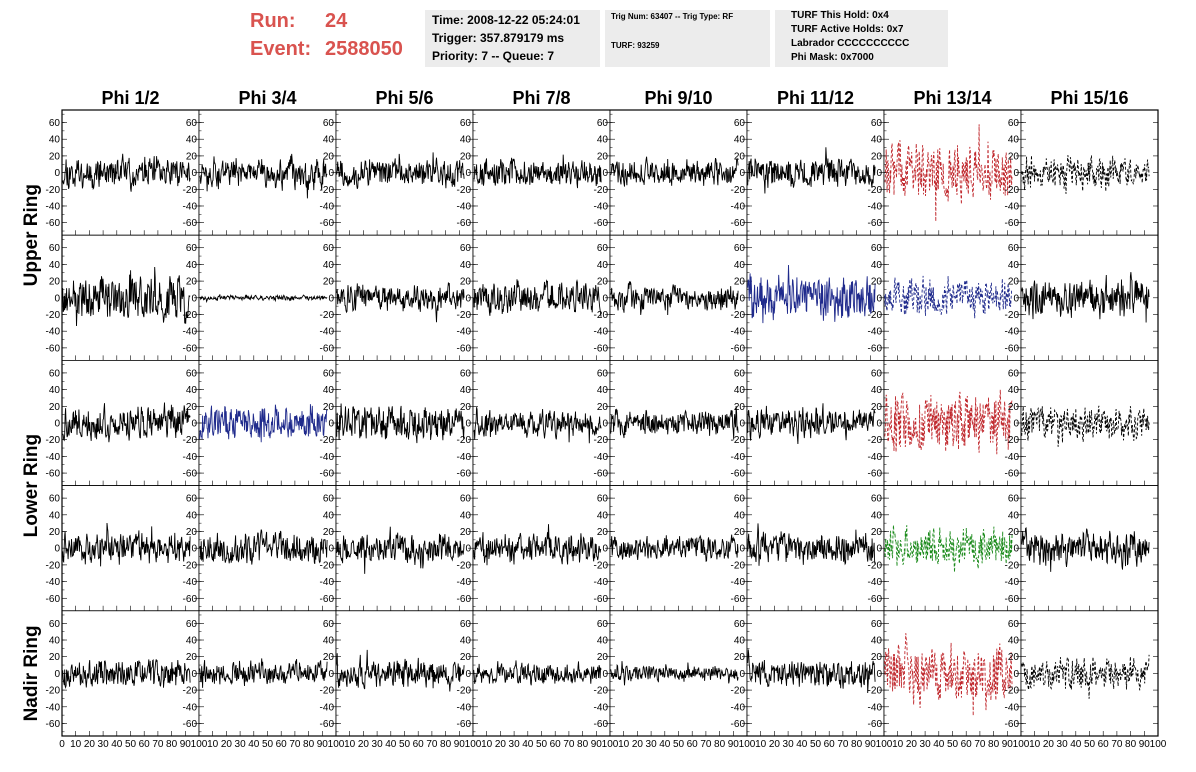 The height and width of the screenshot is (772, 1196). I want to click on x-tick-label: 90, so click(186, 744).